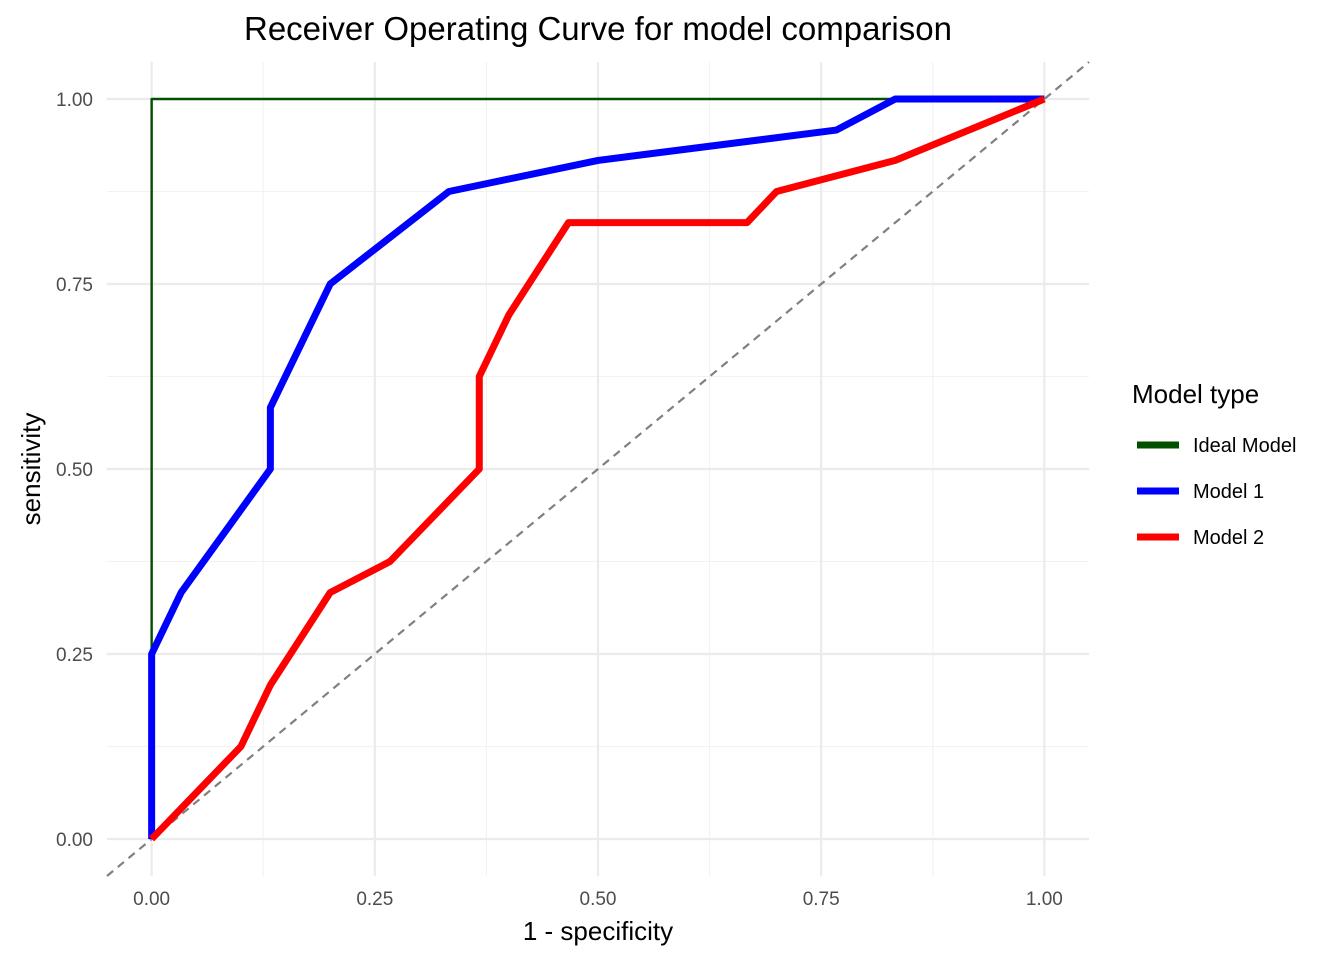 The width and height of the screenshot is (1344, 960). I want to click on legend-label-model-1: Model 1, so click(1228, 492).